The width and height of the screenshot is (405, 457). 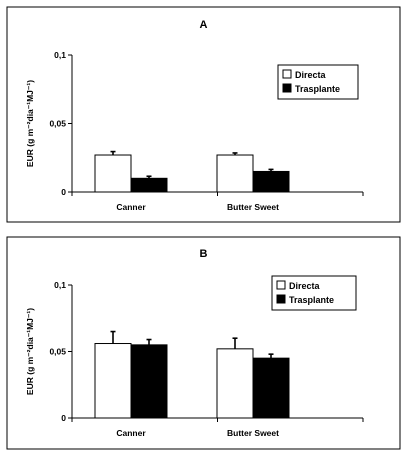 What do you see at coordinates (204, 25) in the screenshot?
I see `panel-label: A` at bounding box center [204, 25].